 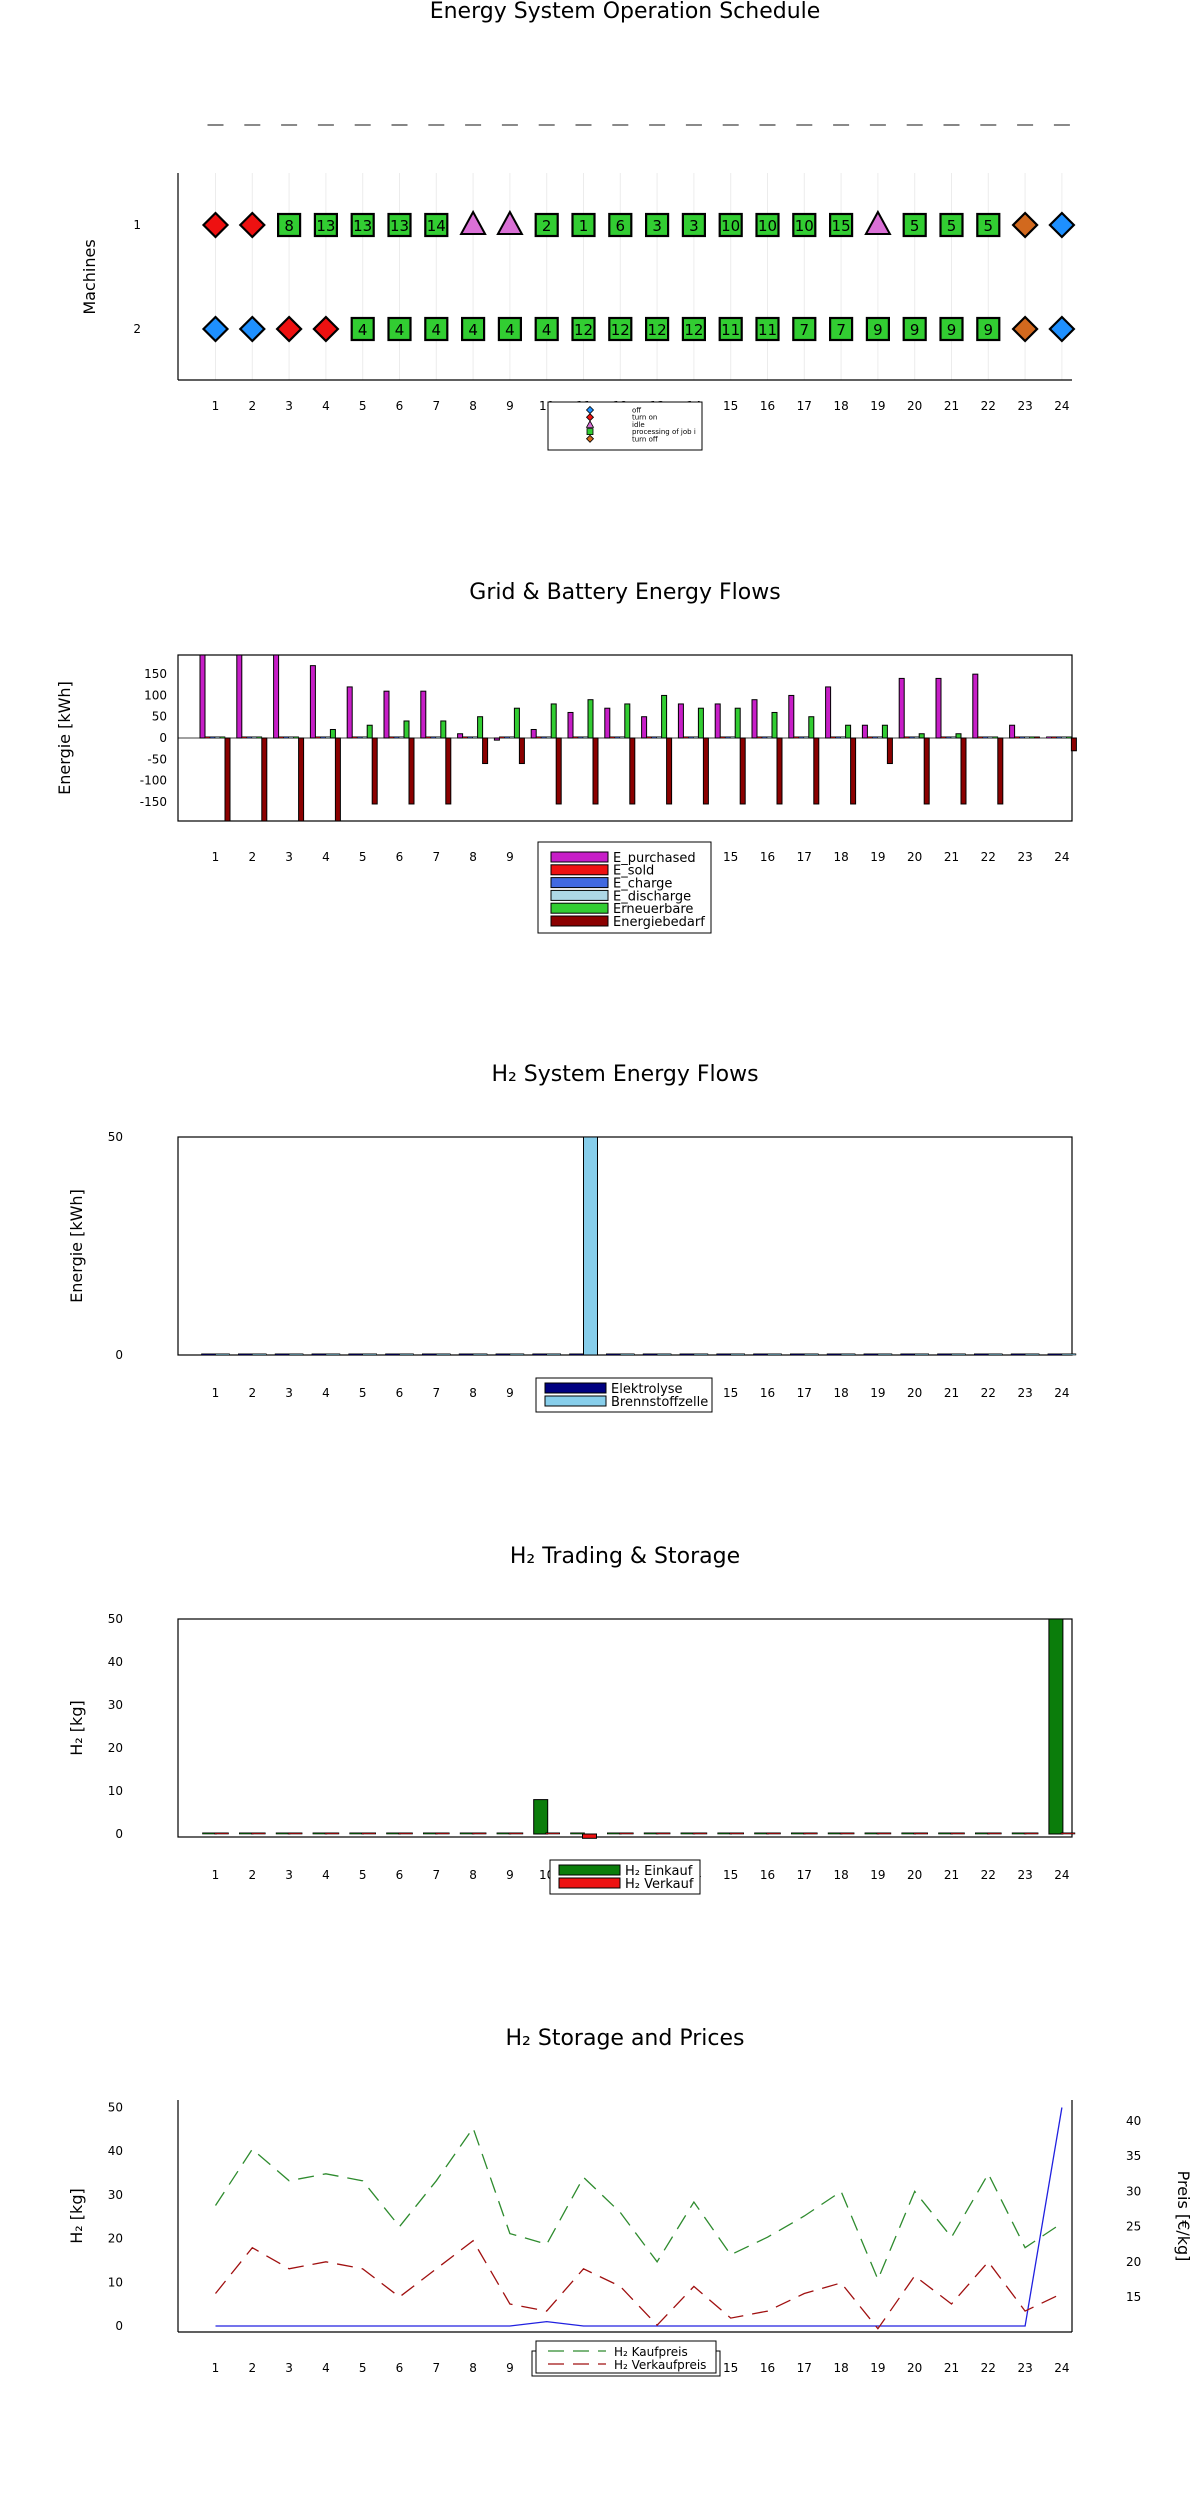 What do you see at coordinates (864, 731) in the screenshot?
I see `bar-E-purchased-t19` at bounding box center [864, 731].